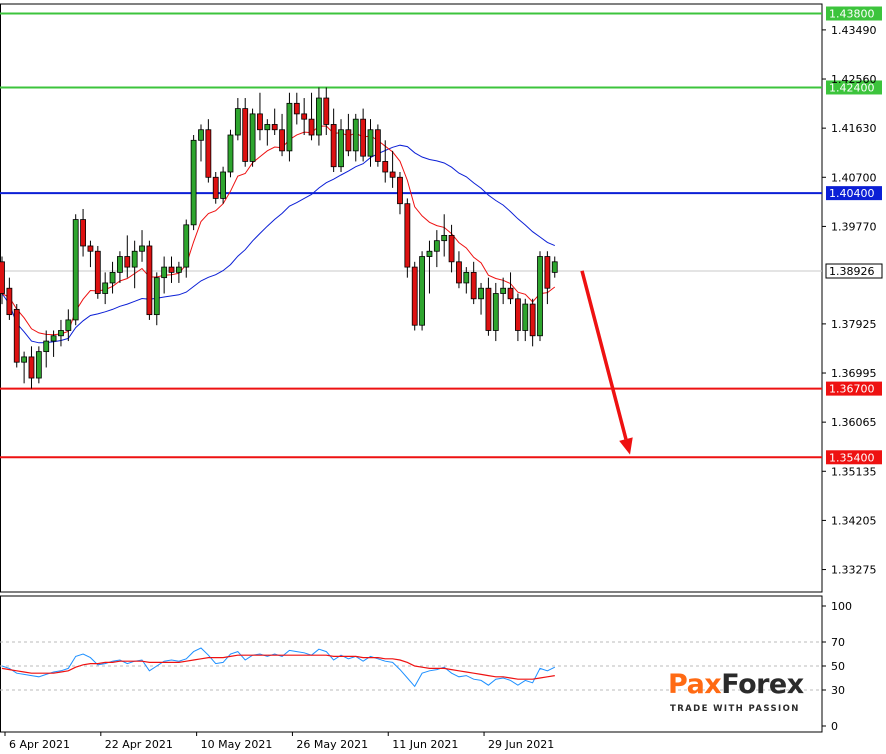 Image resolution: width=886 pixels, height=754 pixels. Describe the element at coordinates (606, 362) in the screenshot. I see `forecast-arrow` at that location.